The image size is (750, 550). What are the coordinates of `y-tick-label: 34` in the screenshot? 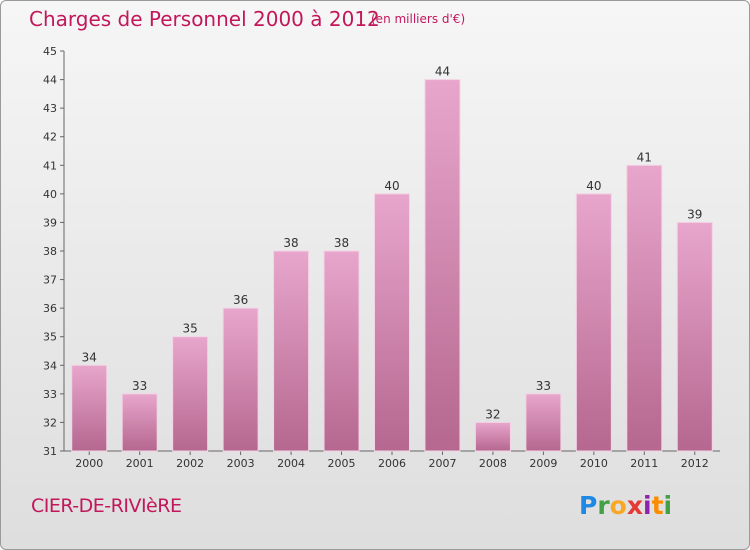 It's located at (50, 365).